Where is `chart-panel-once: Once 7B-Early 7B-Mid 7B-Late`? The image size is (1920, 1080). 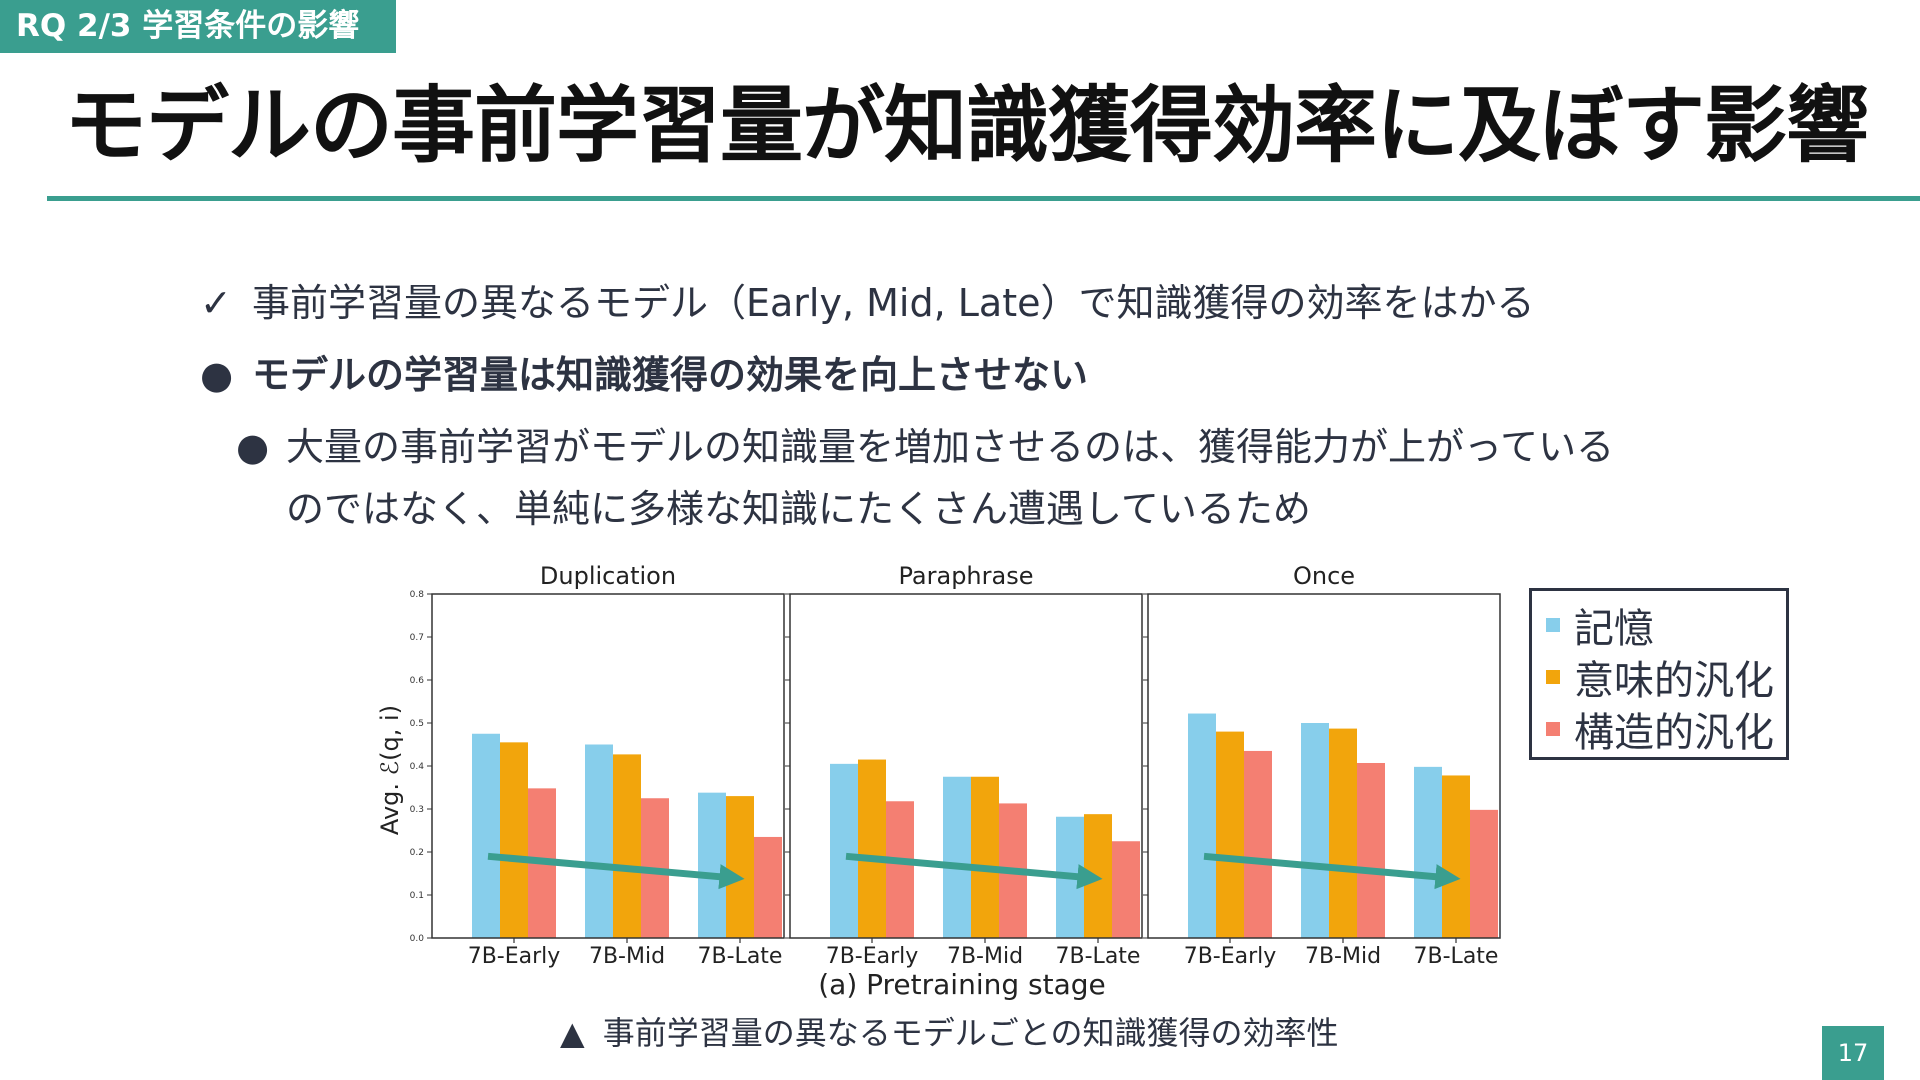 chart-panel-once: Once 7B-Early 7B-Mid 7B-Late is located at coordinates (1322, 765).